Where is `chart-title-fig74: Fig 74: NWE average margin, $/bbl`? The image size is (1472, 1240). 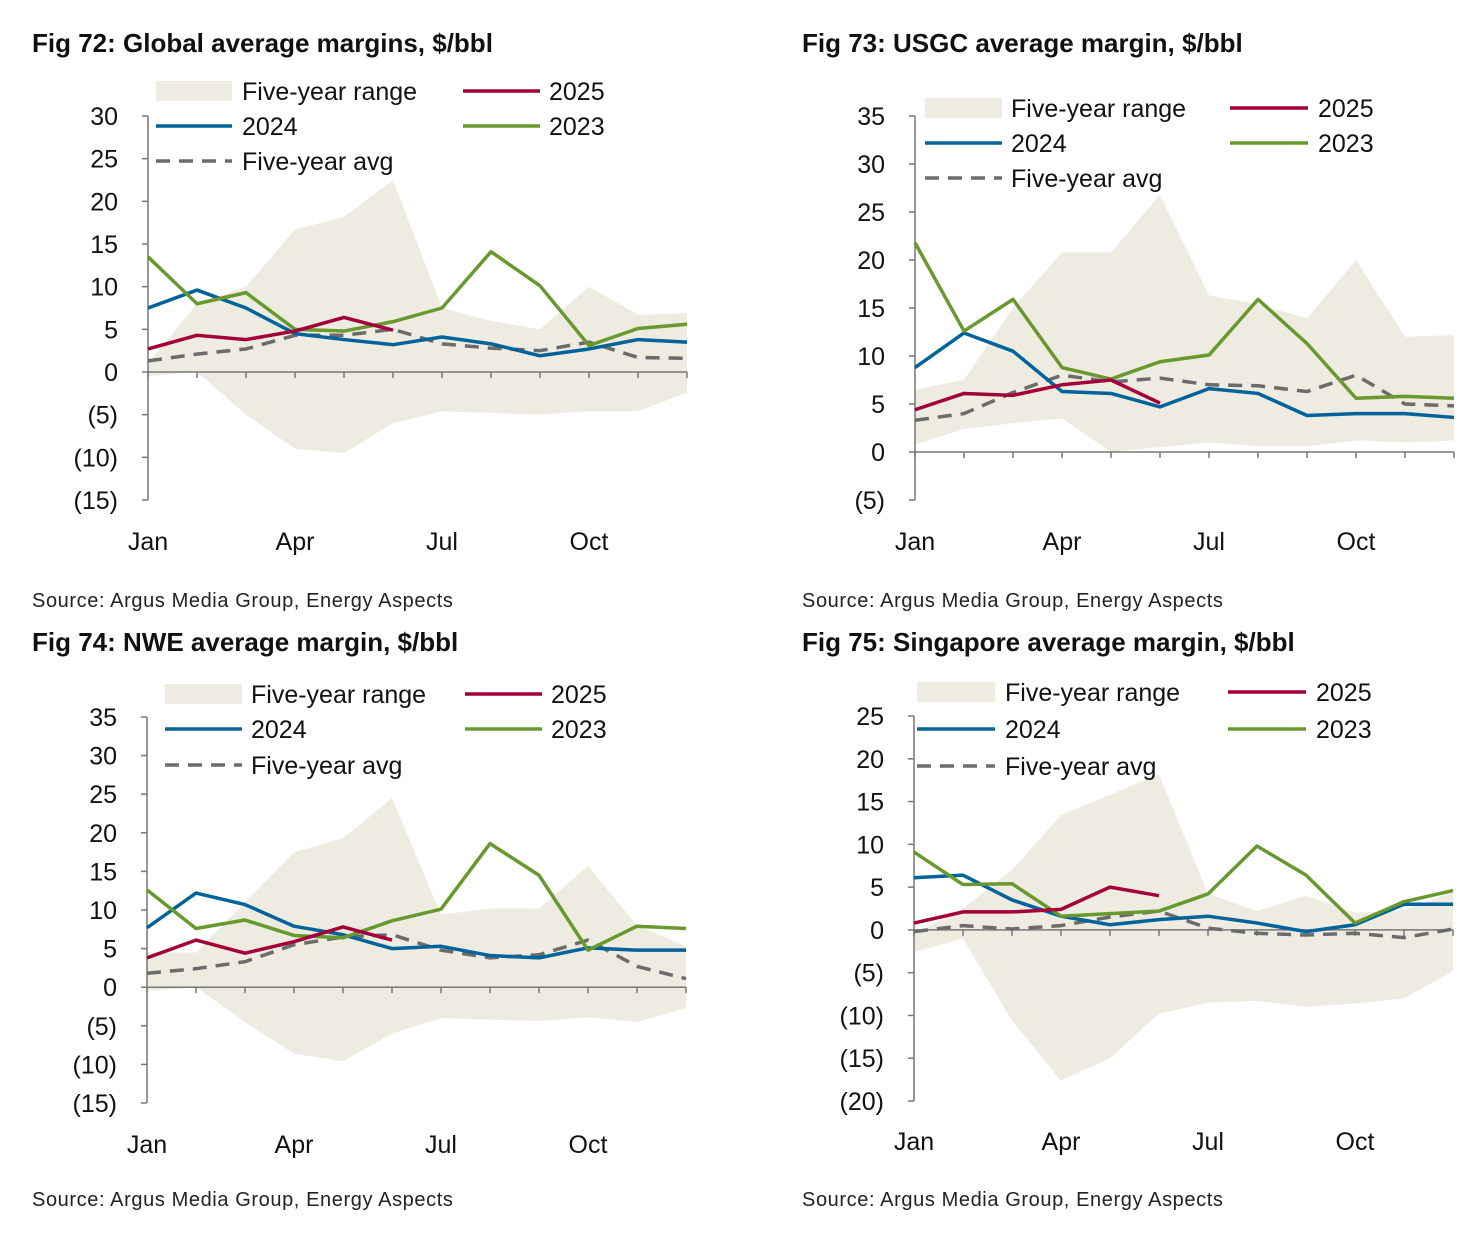
chart-title-fig74: Fig 74: NWE average margin, $/bbl is located at coordinates (245, 642).